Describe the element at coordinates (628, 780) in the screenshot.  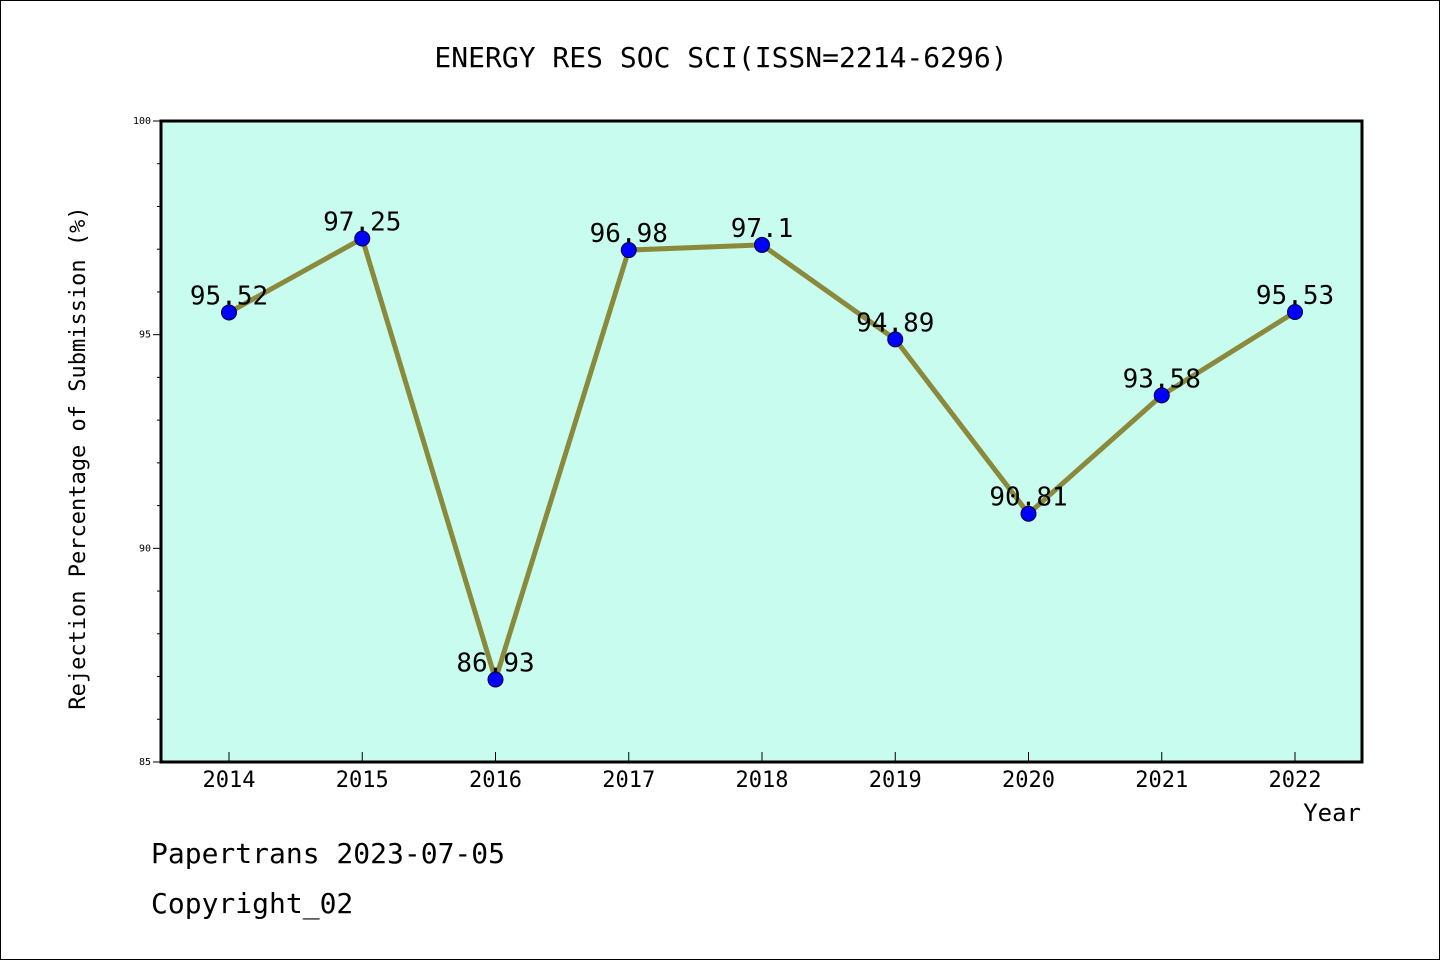
I see `x-tick-label: 2017` at that location.